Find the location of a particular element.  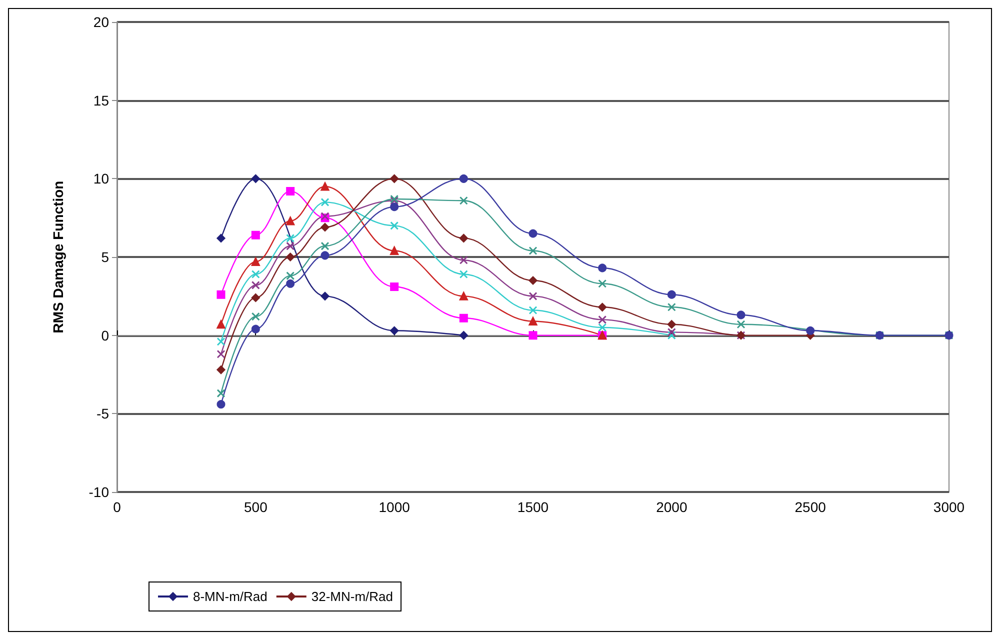

y-tick-label: 0 is located at coordinates (105, 335).